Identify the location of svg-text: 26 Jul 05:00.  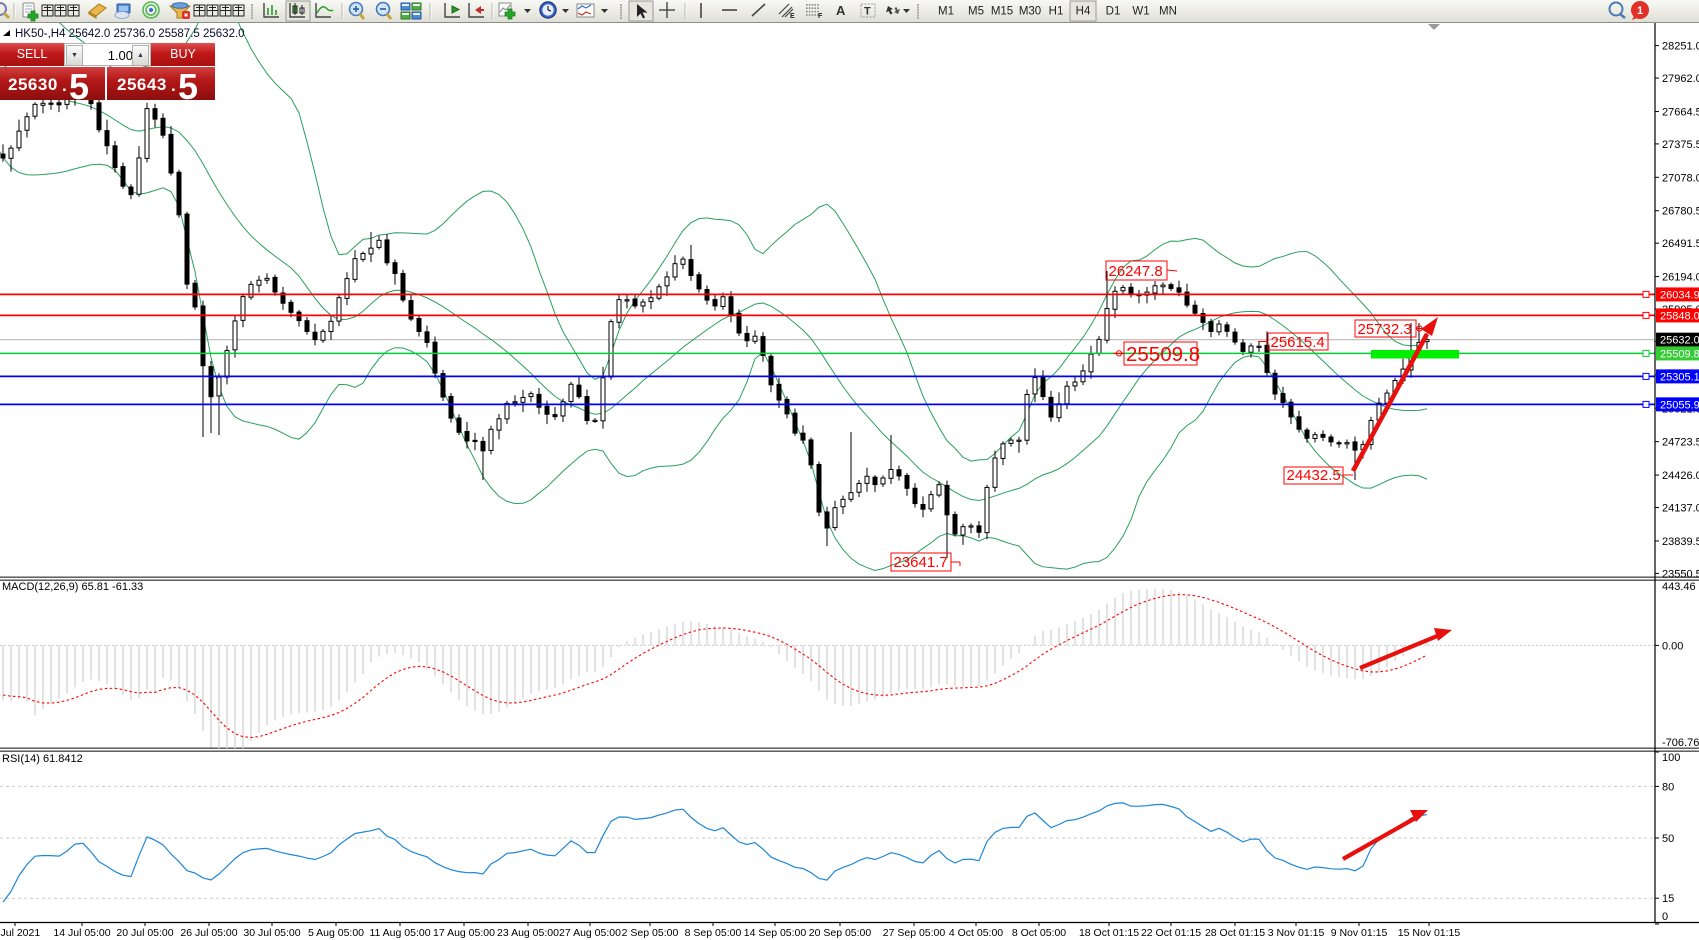
(208, 933).